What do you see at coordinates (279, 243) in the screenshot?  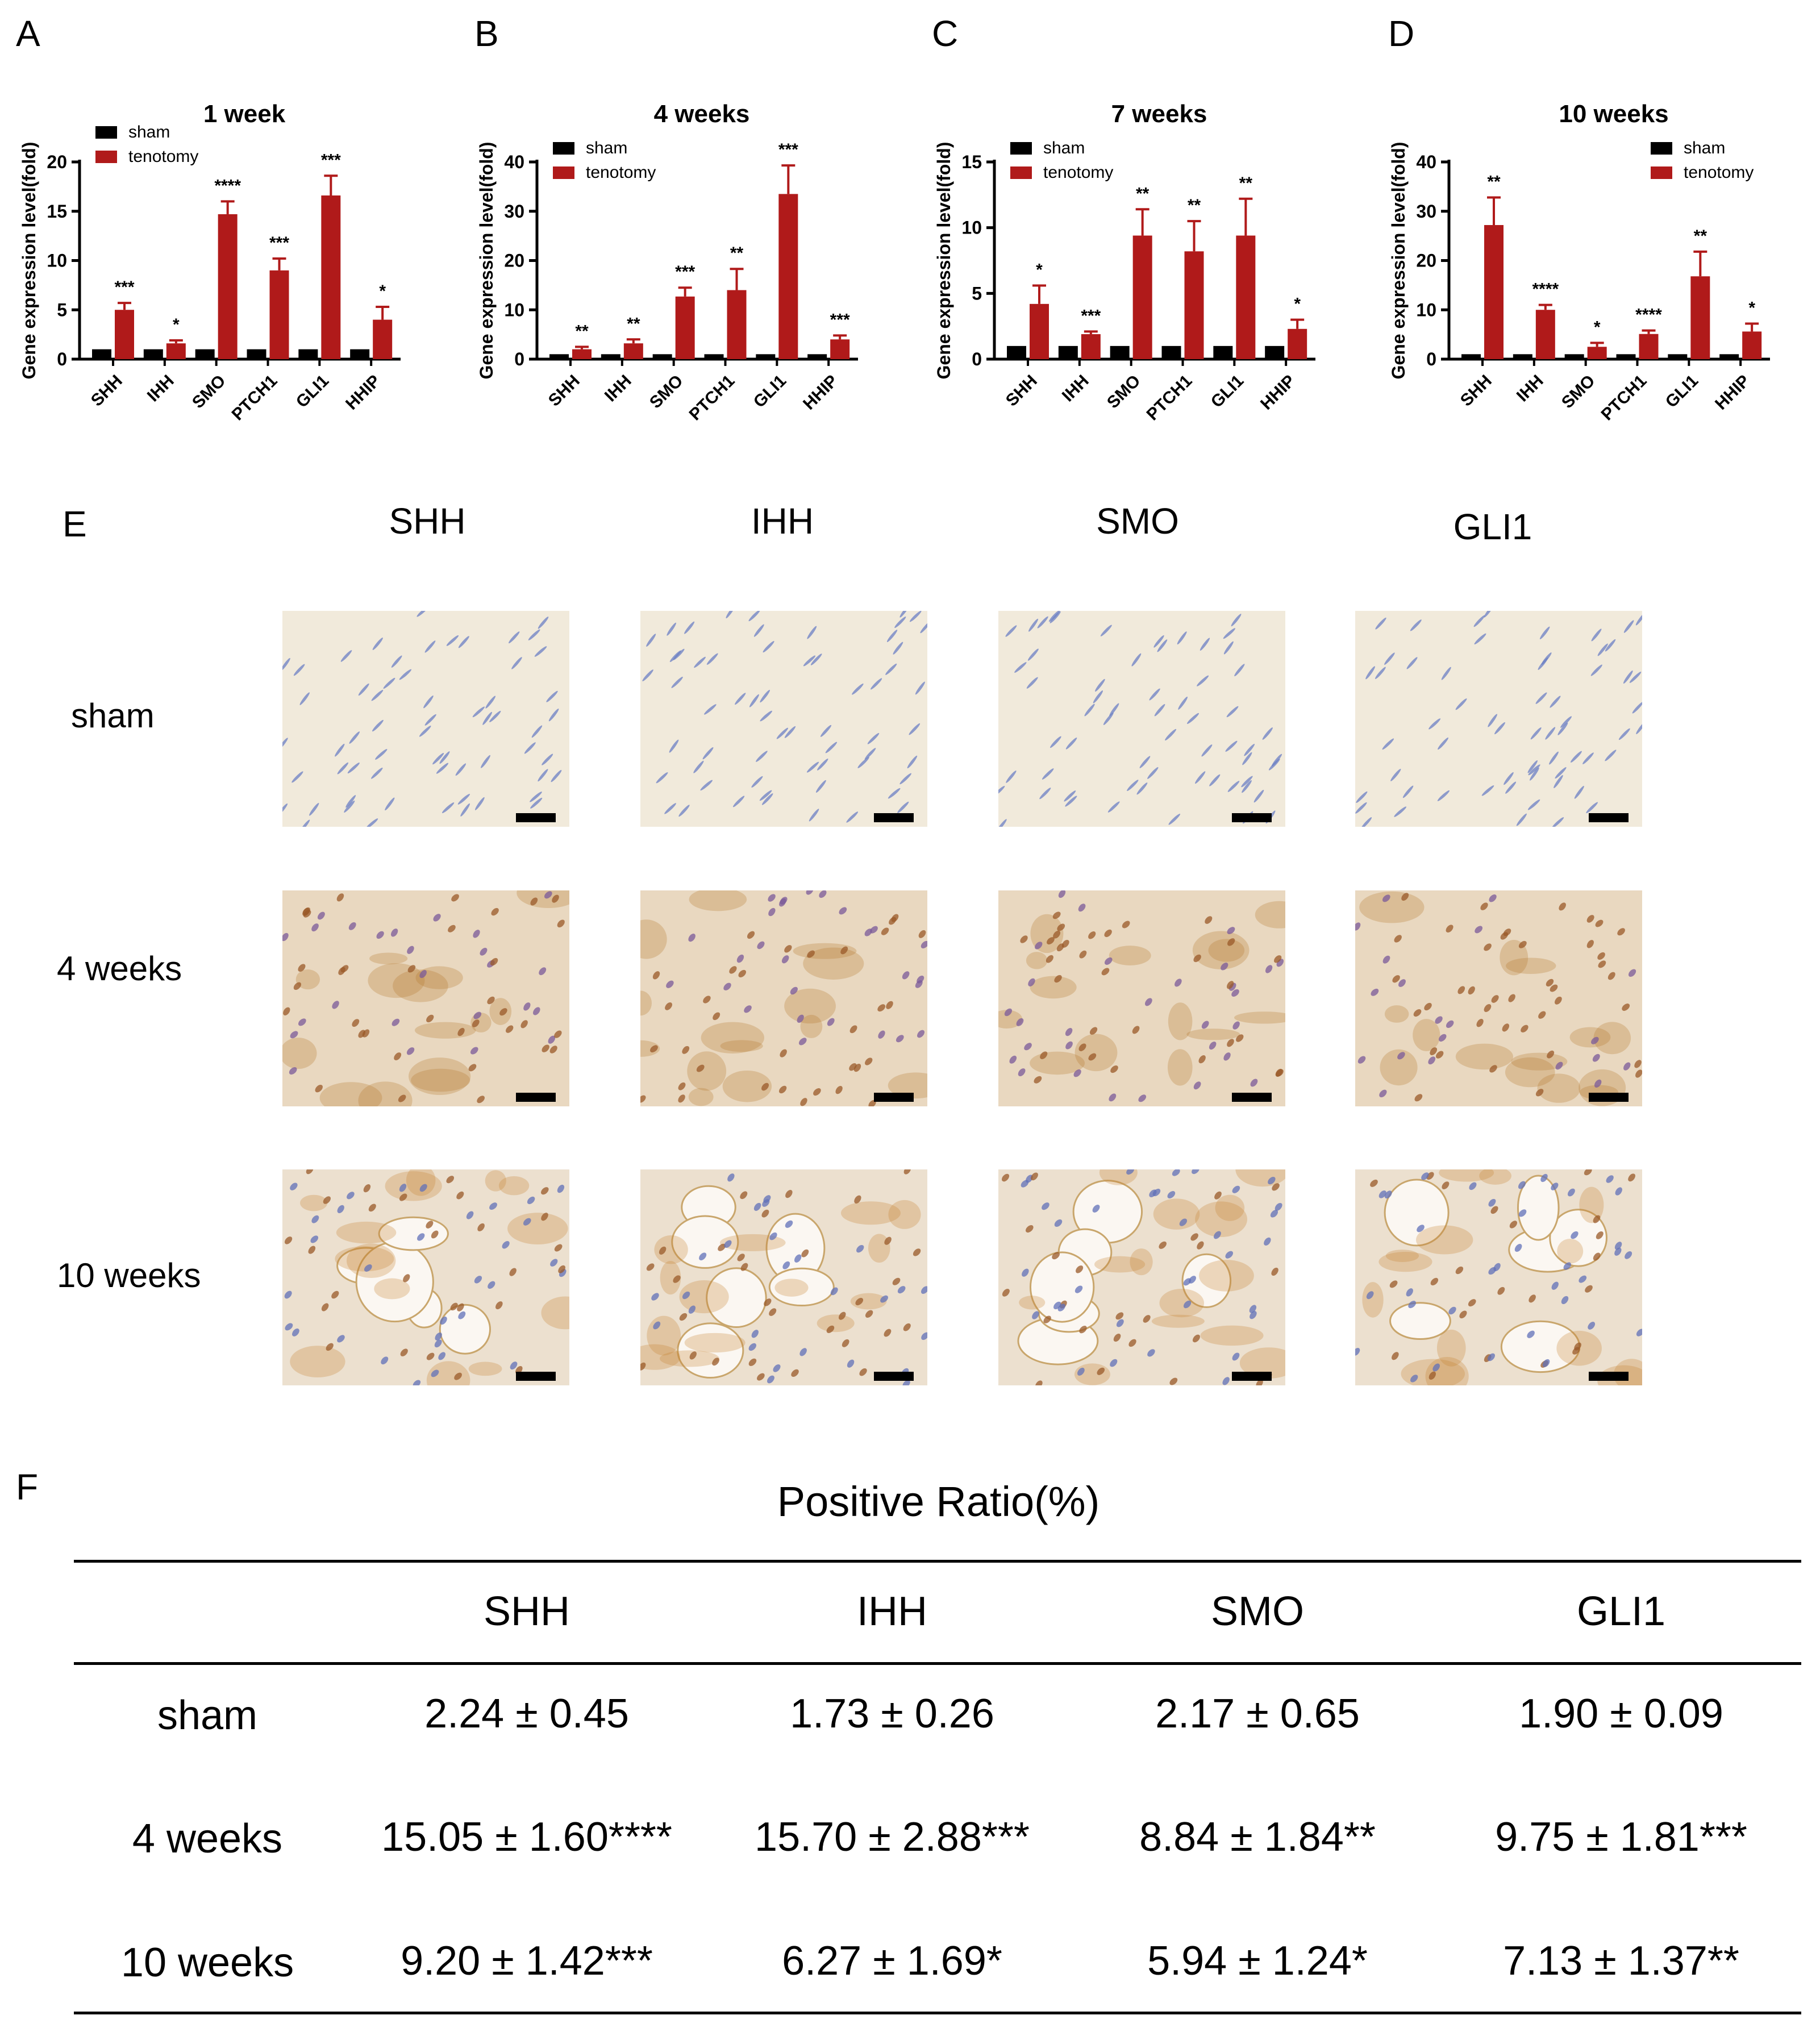 I see `significance-label-ptch1: ***` at bounding box center [279, 243].